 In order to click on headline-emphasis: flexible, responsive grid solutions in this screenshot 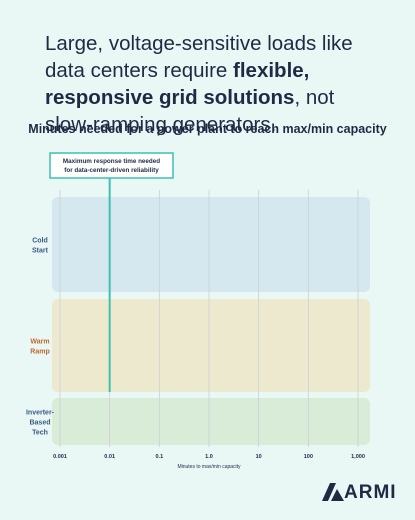, I will do `click(177, 84)`.